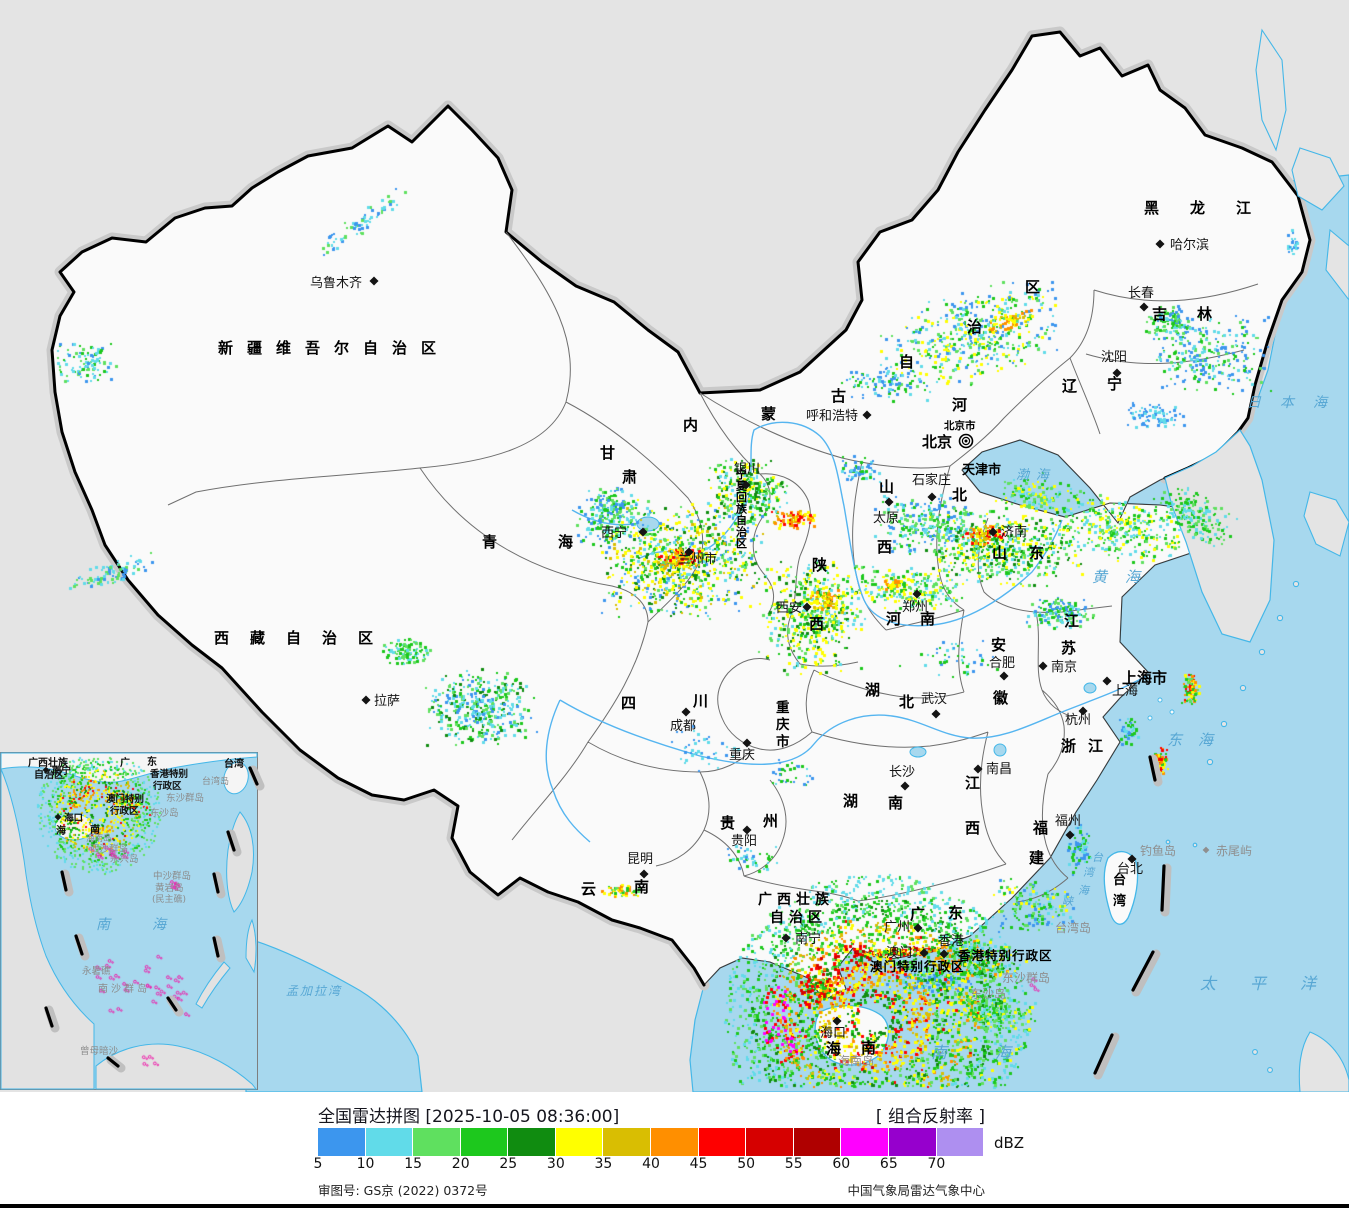 Image resolution: width=1349 pixels, height=1208 pixels. I want to click on label-fujian: 福建, so click(1038, 843).